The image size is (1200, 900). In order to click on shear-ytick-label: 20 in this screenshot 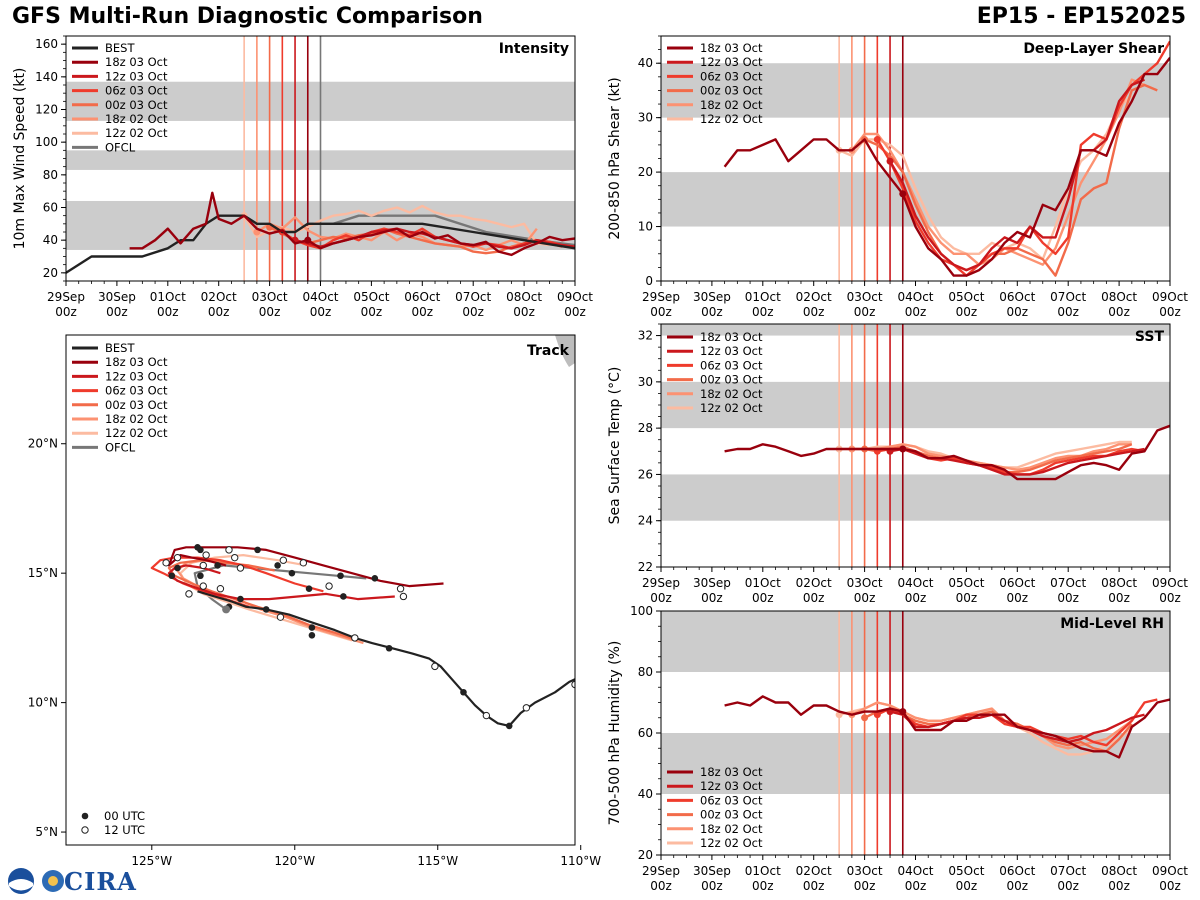, I will do `click(645, 172)`.